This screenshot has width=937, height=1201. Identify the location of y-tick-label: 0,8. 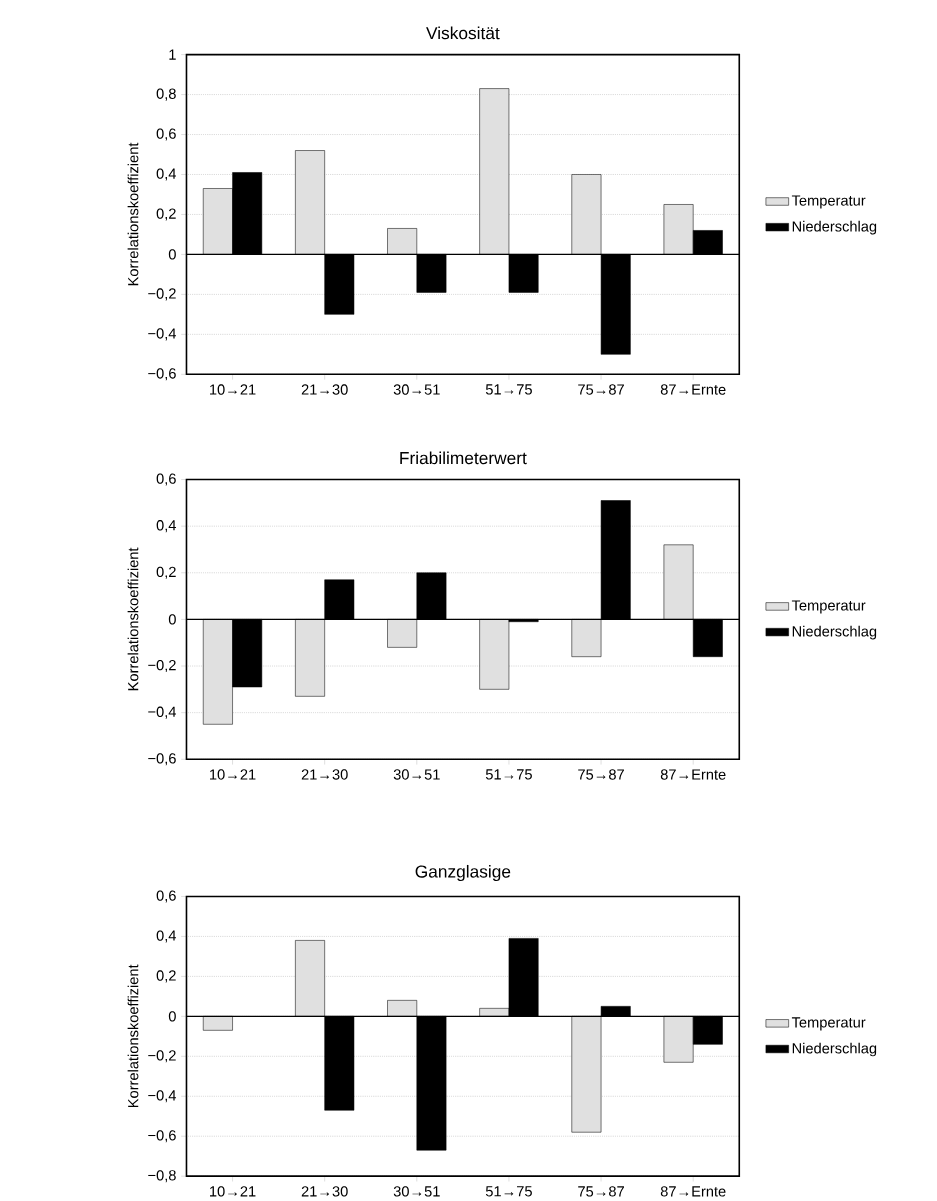
(166, 94).